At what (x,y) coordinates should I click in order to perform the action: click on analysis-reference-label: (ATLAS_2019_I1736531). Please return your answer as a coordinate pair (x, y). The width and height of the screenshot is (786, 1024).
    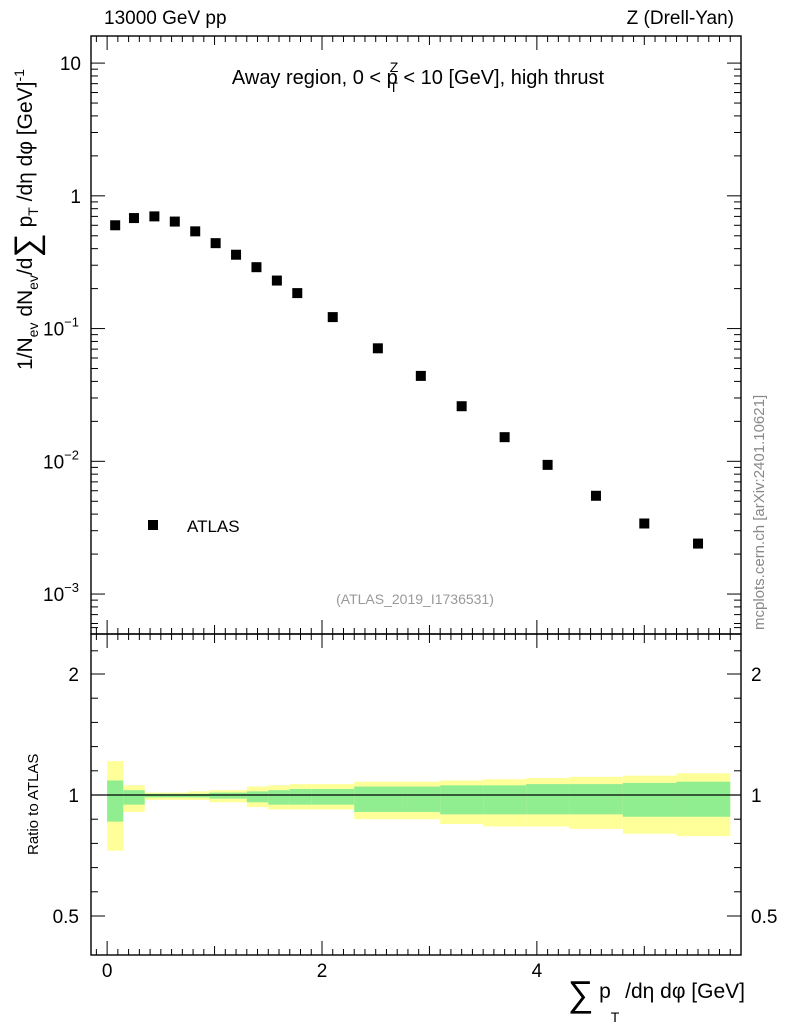
    Looking at the image, I should click on (415, 599).